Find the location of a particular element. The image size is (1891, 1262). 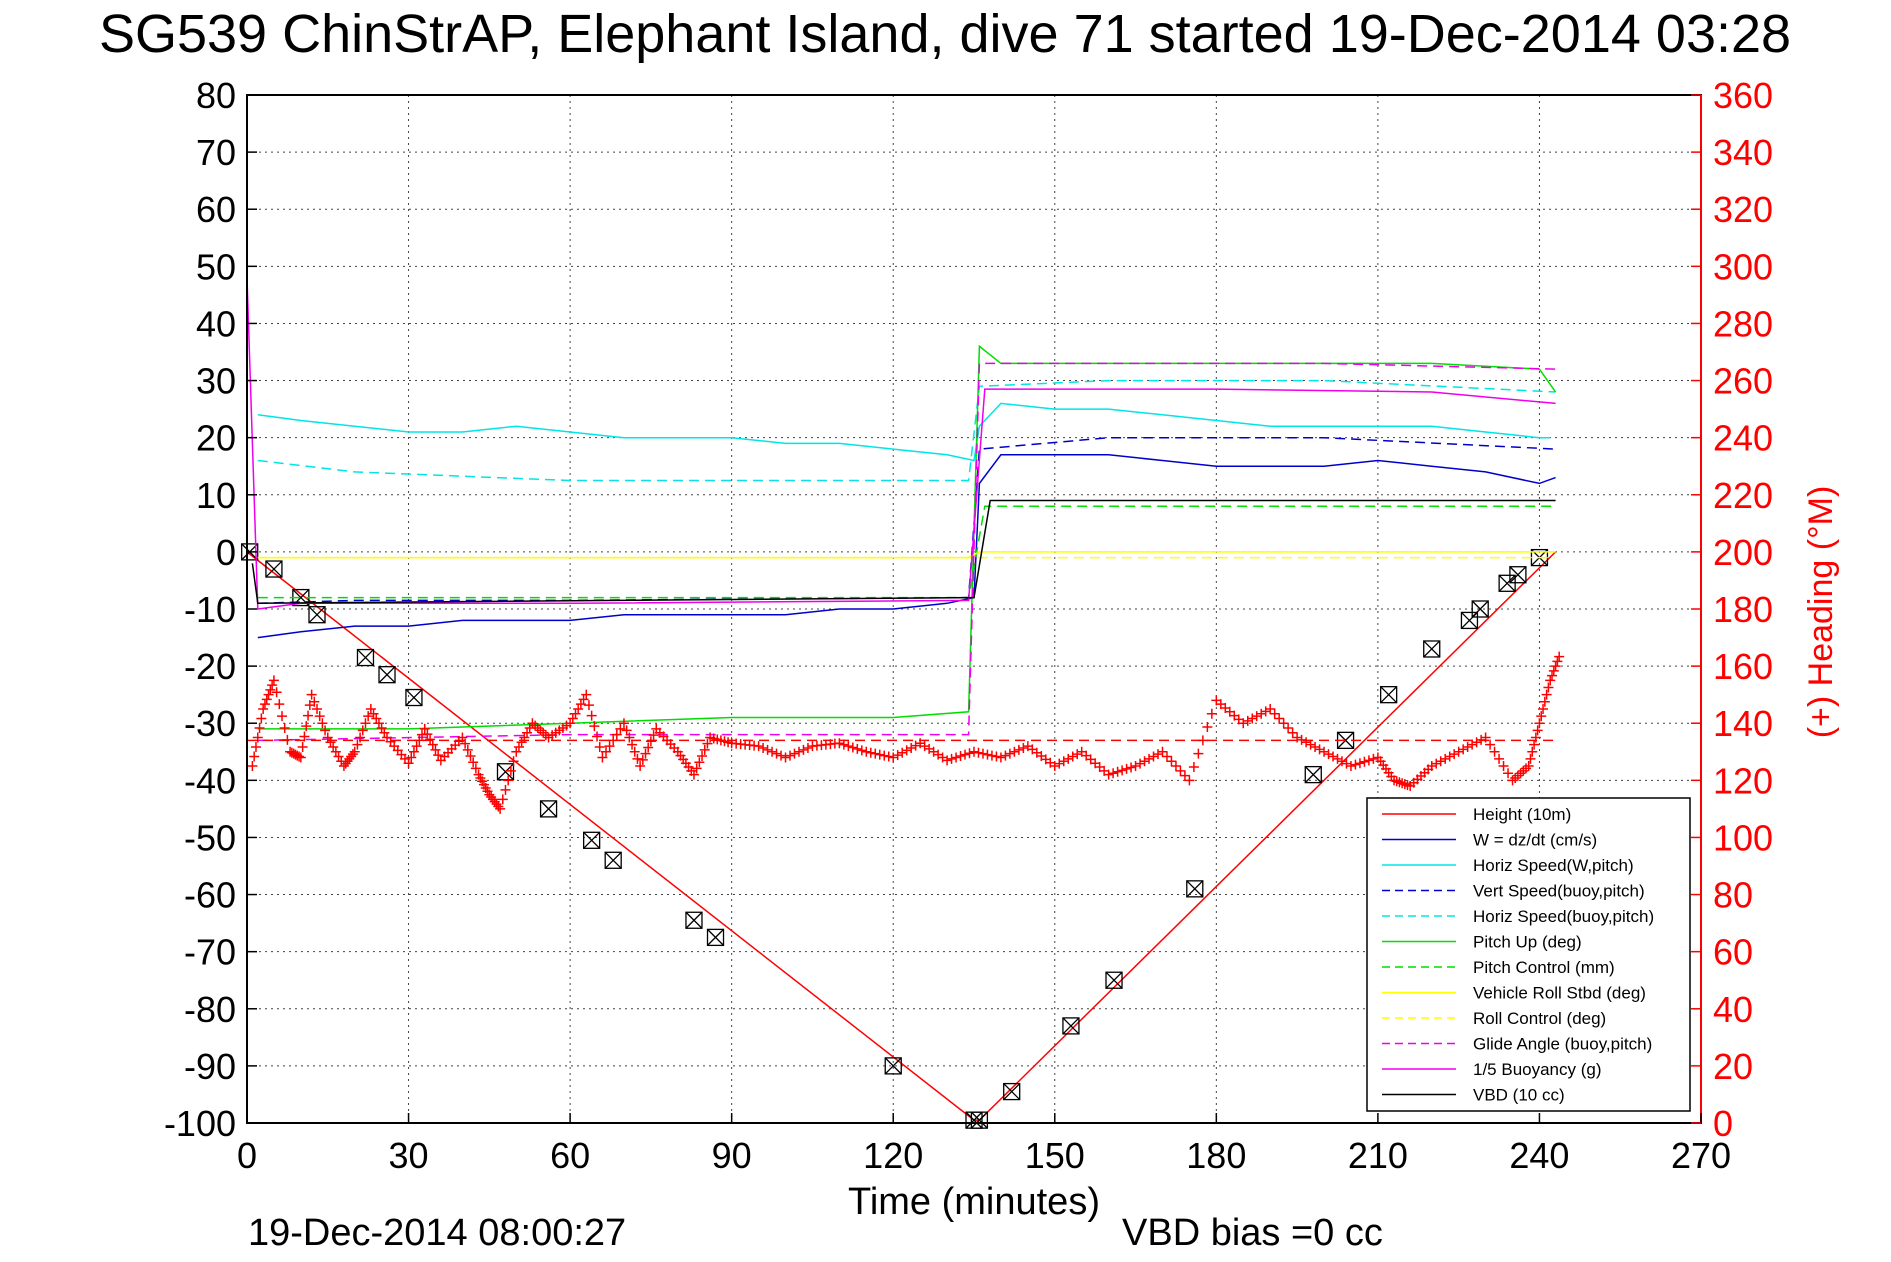

x-tick-label: 0 is located at coordinates (247, 1155).